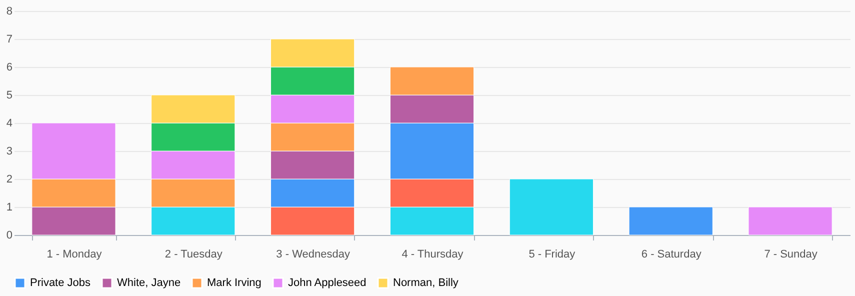 The height and width of the screenshot is (296, 855). Describe the element at coordinates (9, 236) in the screenshot. I see `y-tick-label: 0` at that location.